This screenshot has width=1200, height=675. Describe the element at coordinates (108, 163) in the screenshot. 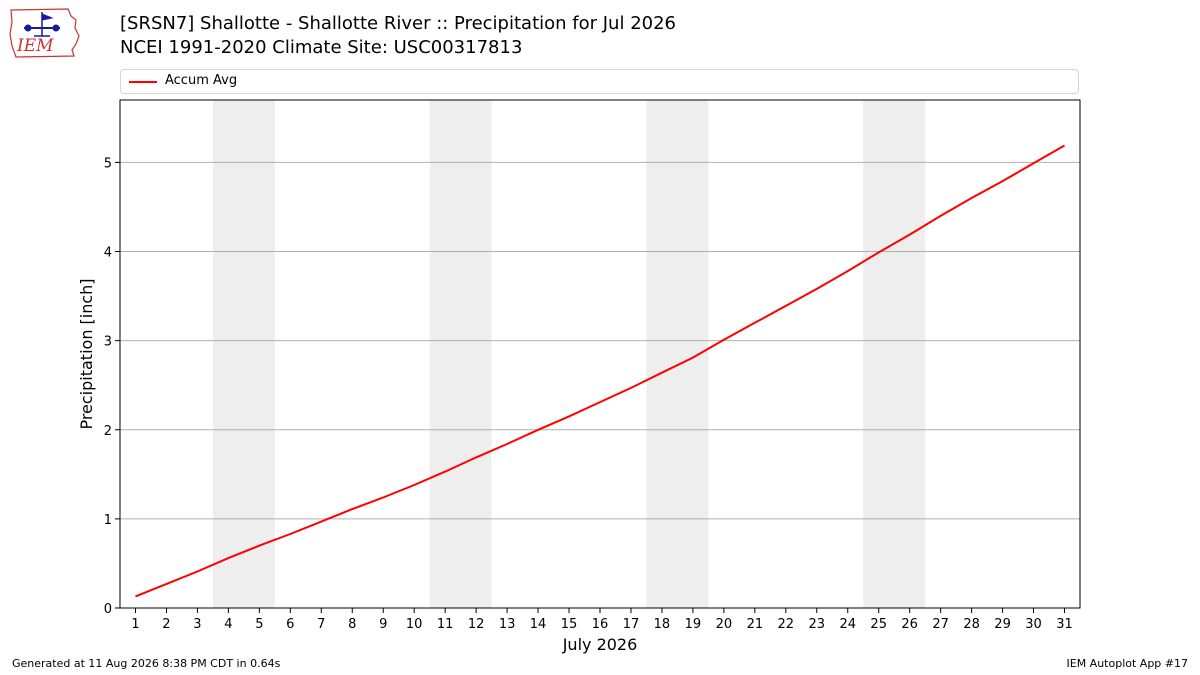

I see `y-tick-label: 5` at that location.